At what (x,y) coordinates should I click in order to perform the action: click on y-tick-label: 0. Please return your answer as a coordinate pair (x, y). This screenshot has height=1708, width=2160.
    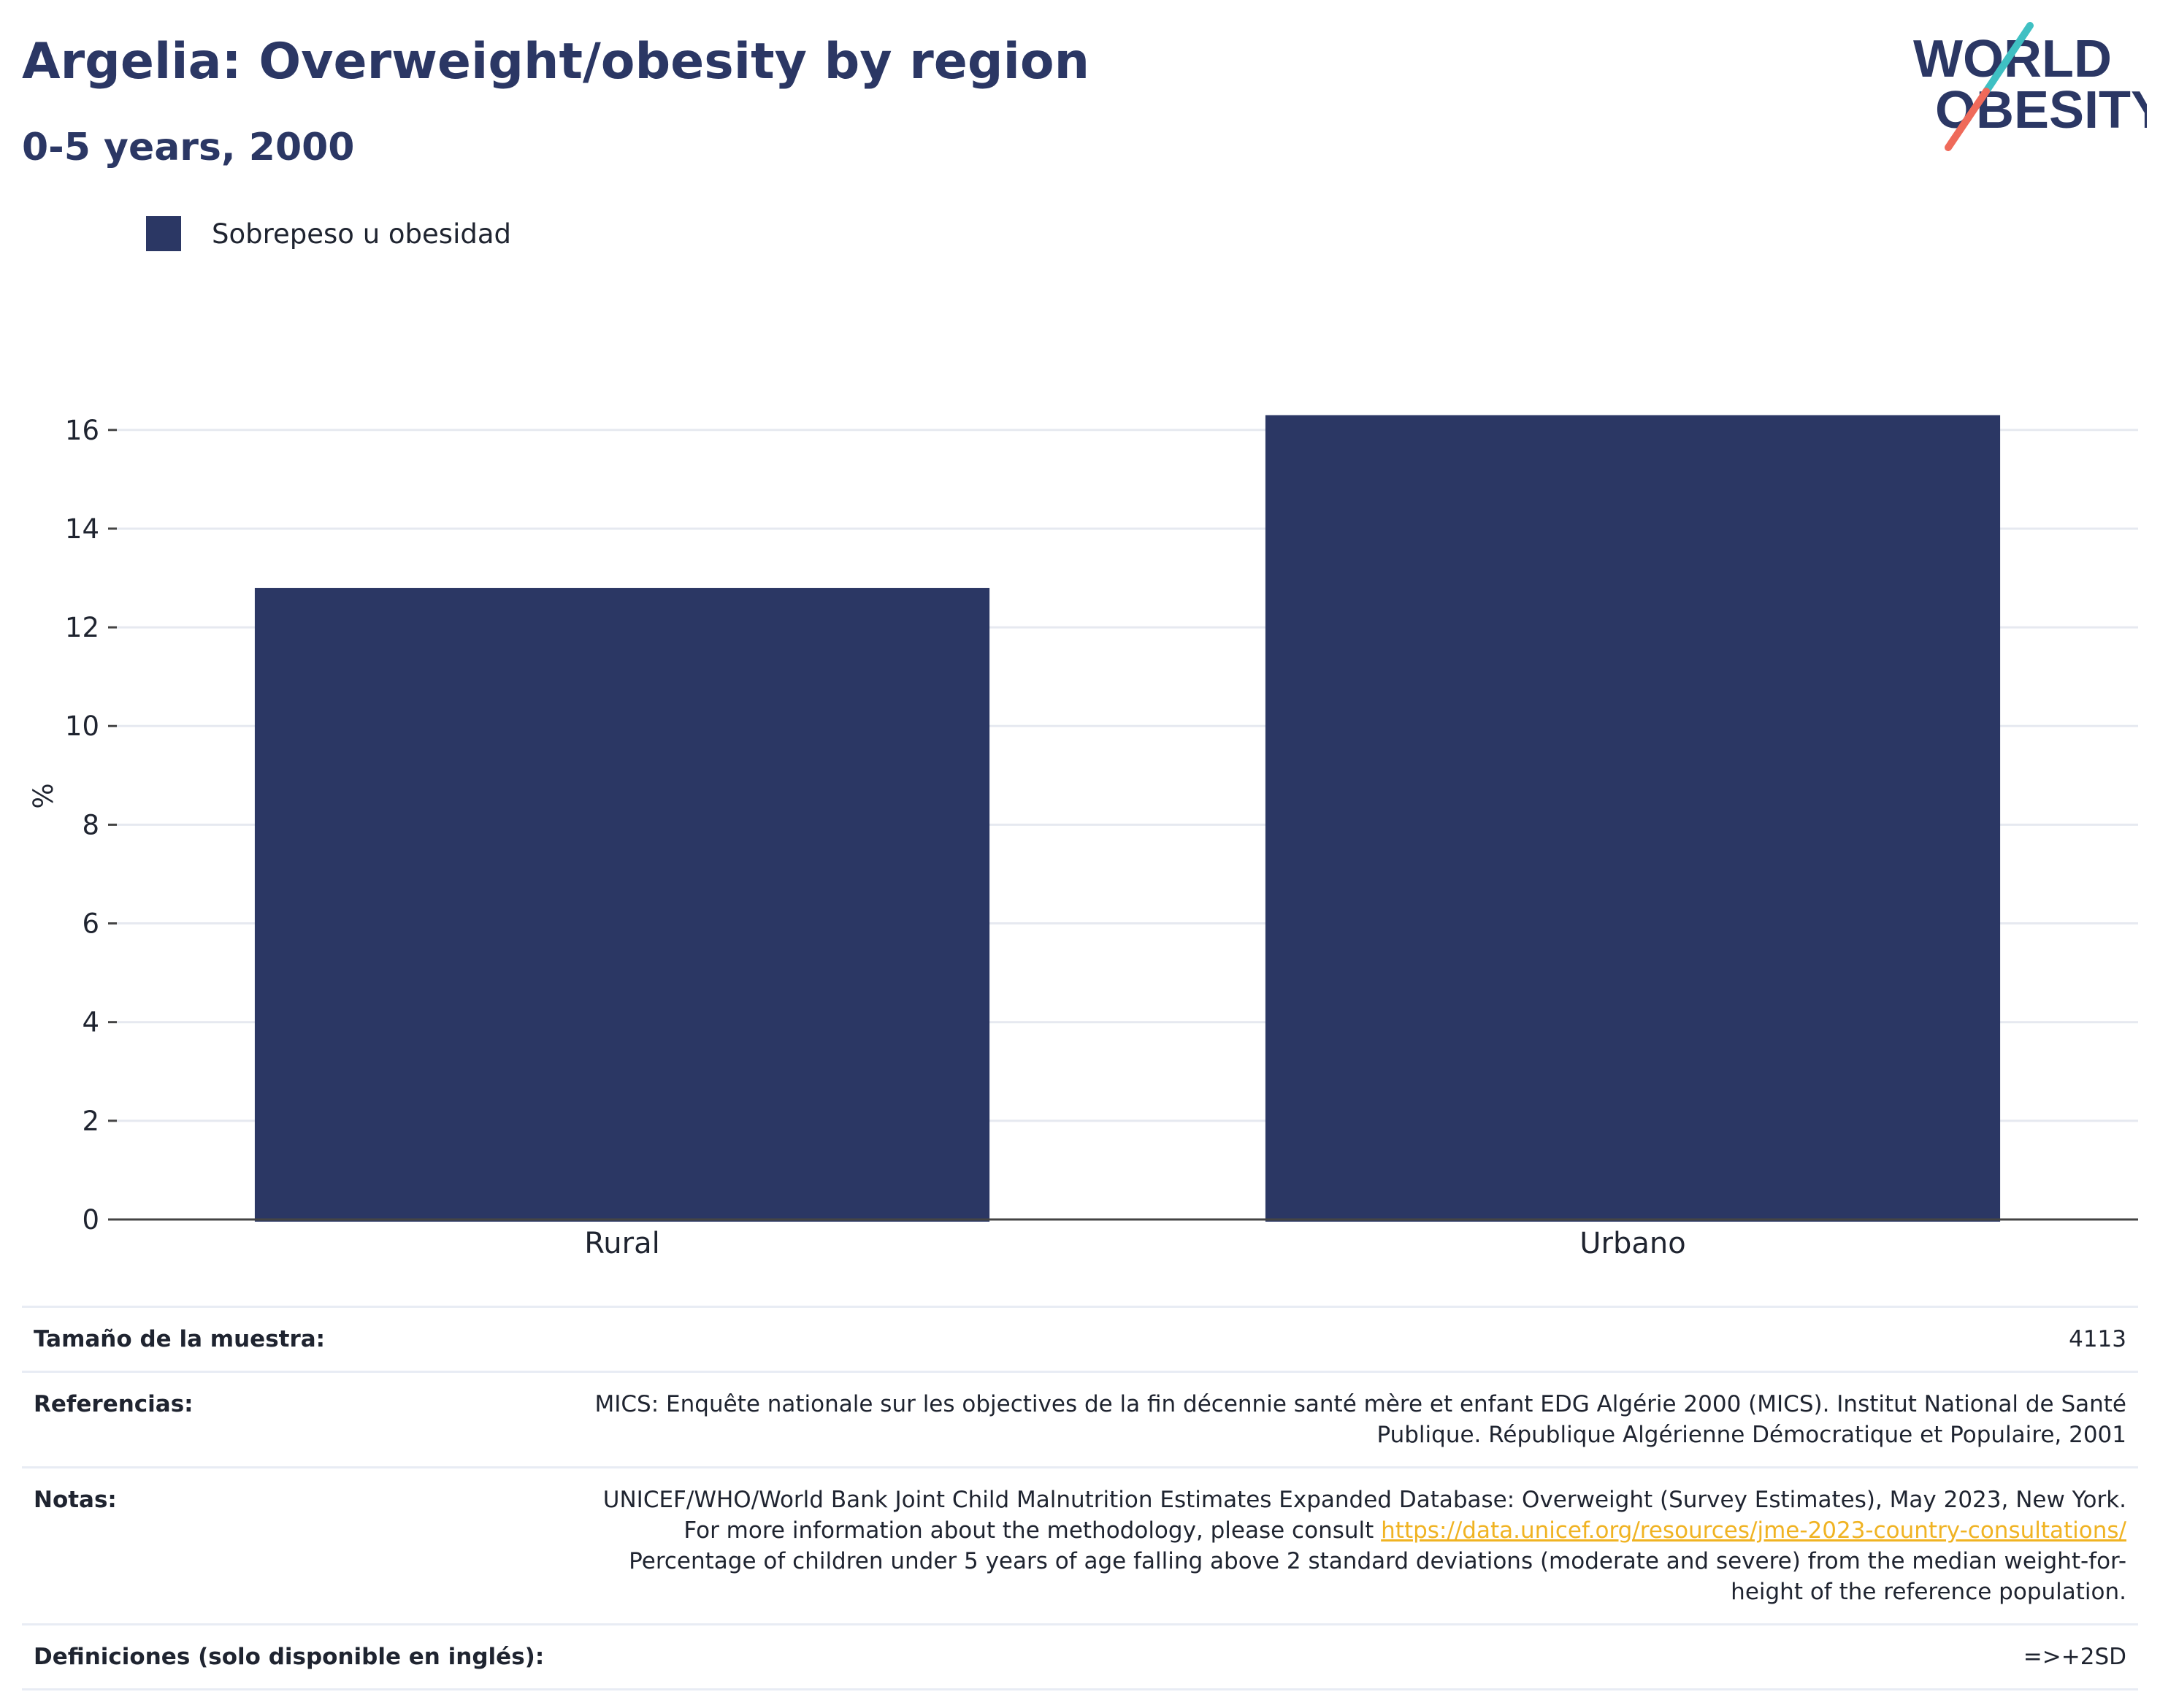
    Looking at the image, I should click on (90, 1220).